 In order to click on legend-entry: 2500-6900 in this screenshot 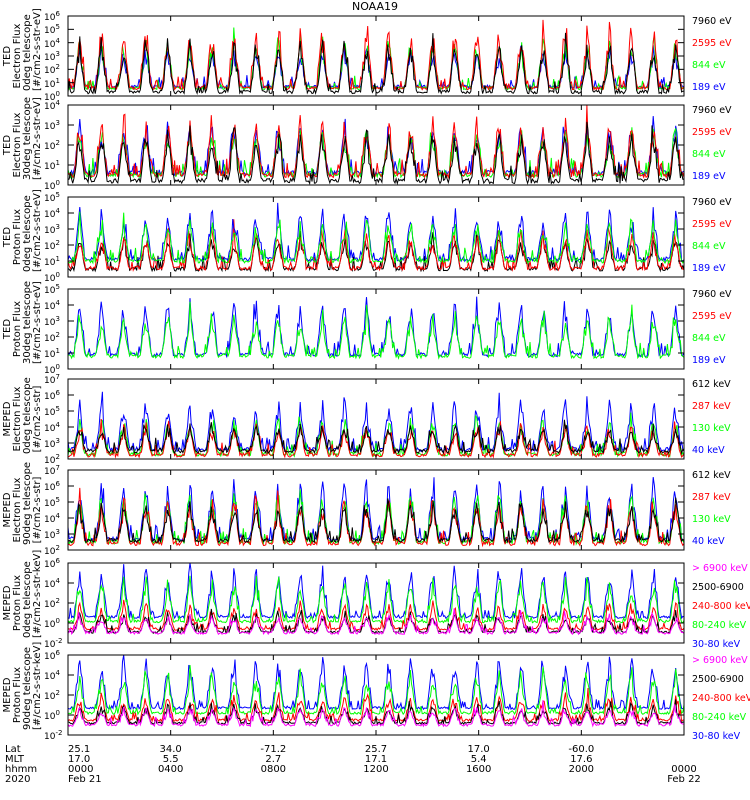, I will do `click(718, 587)`.